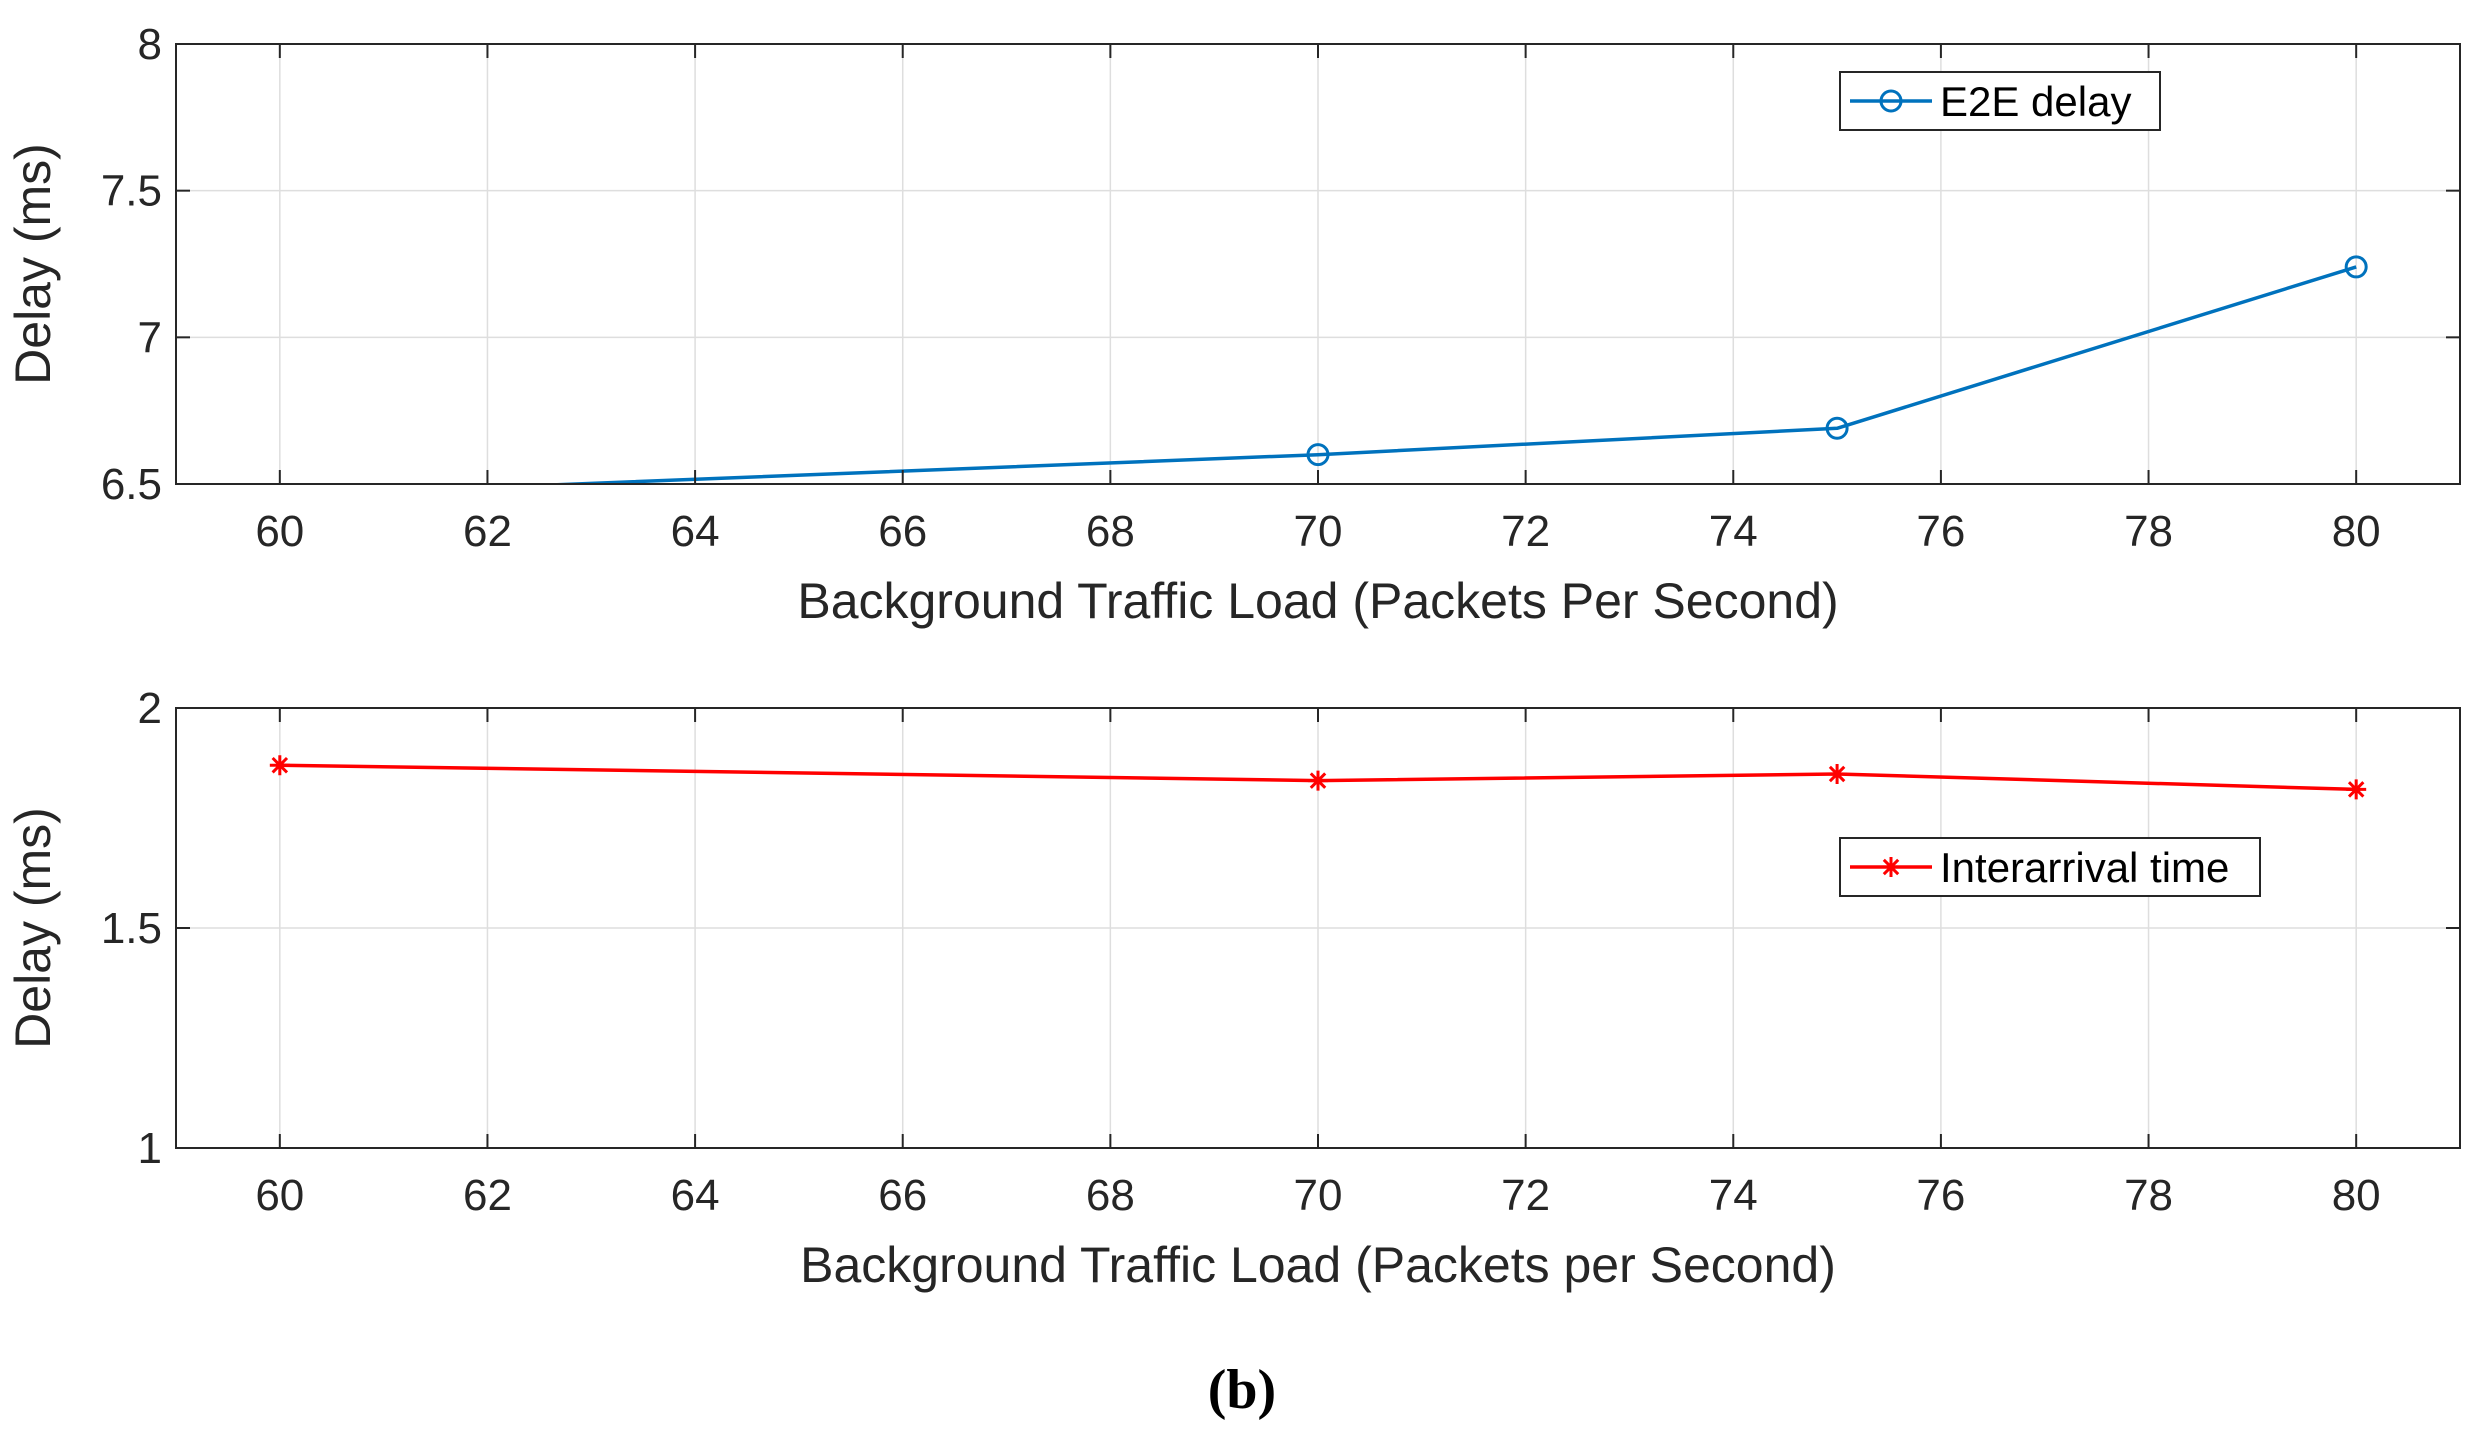 This screenshot has height=1444, width=2484. I want to click on legend-label: Interarrival time, so click(2084, 867).